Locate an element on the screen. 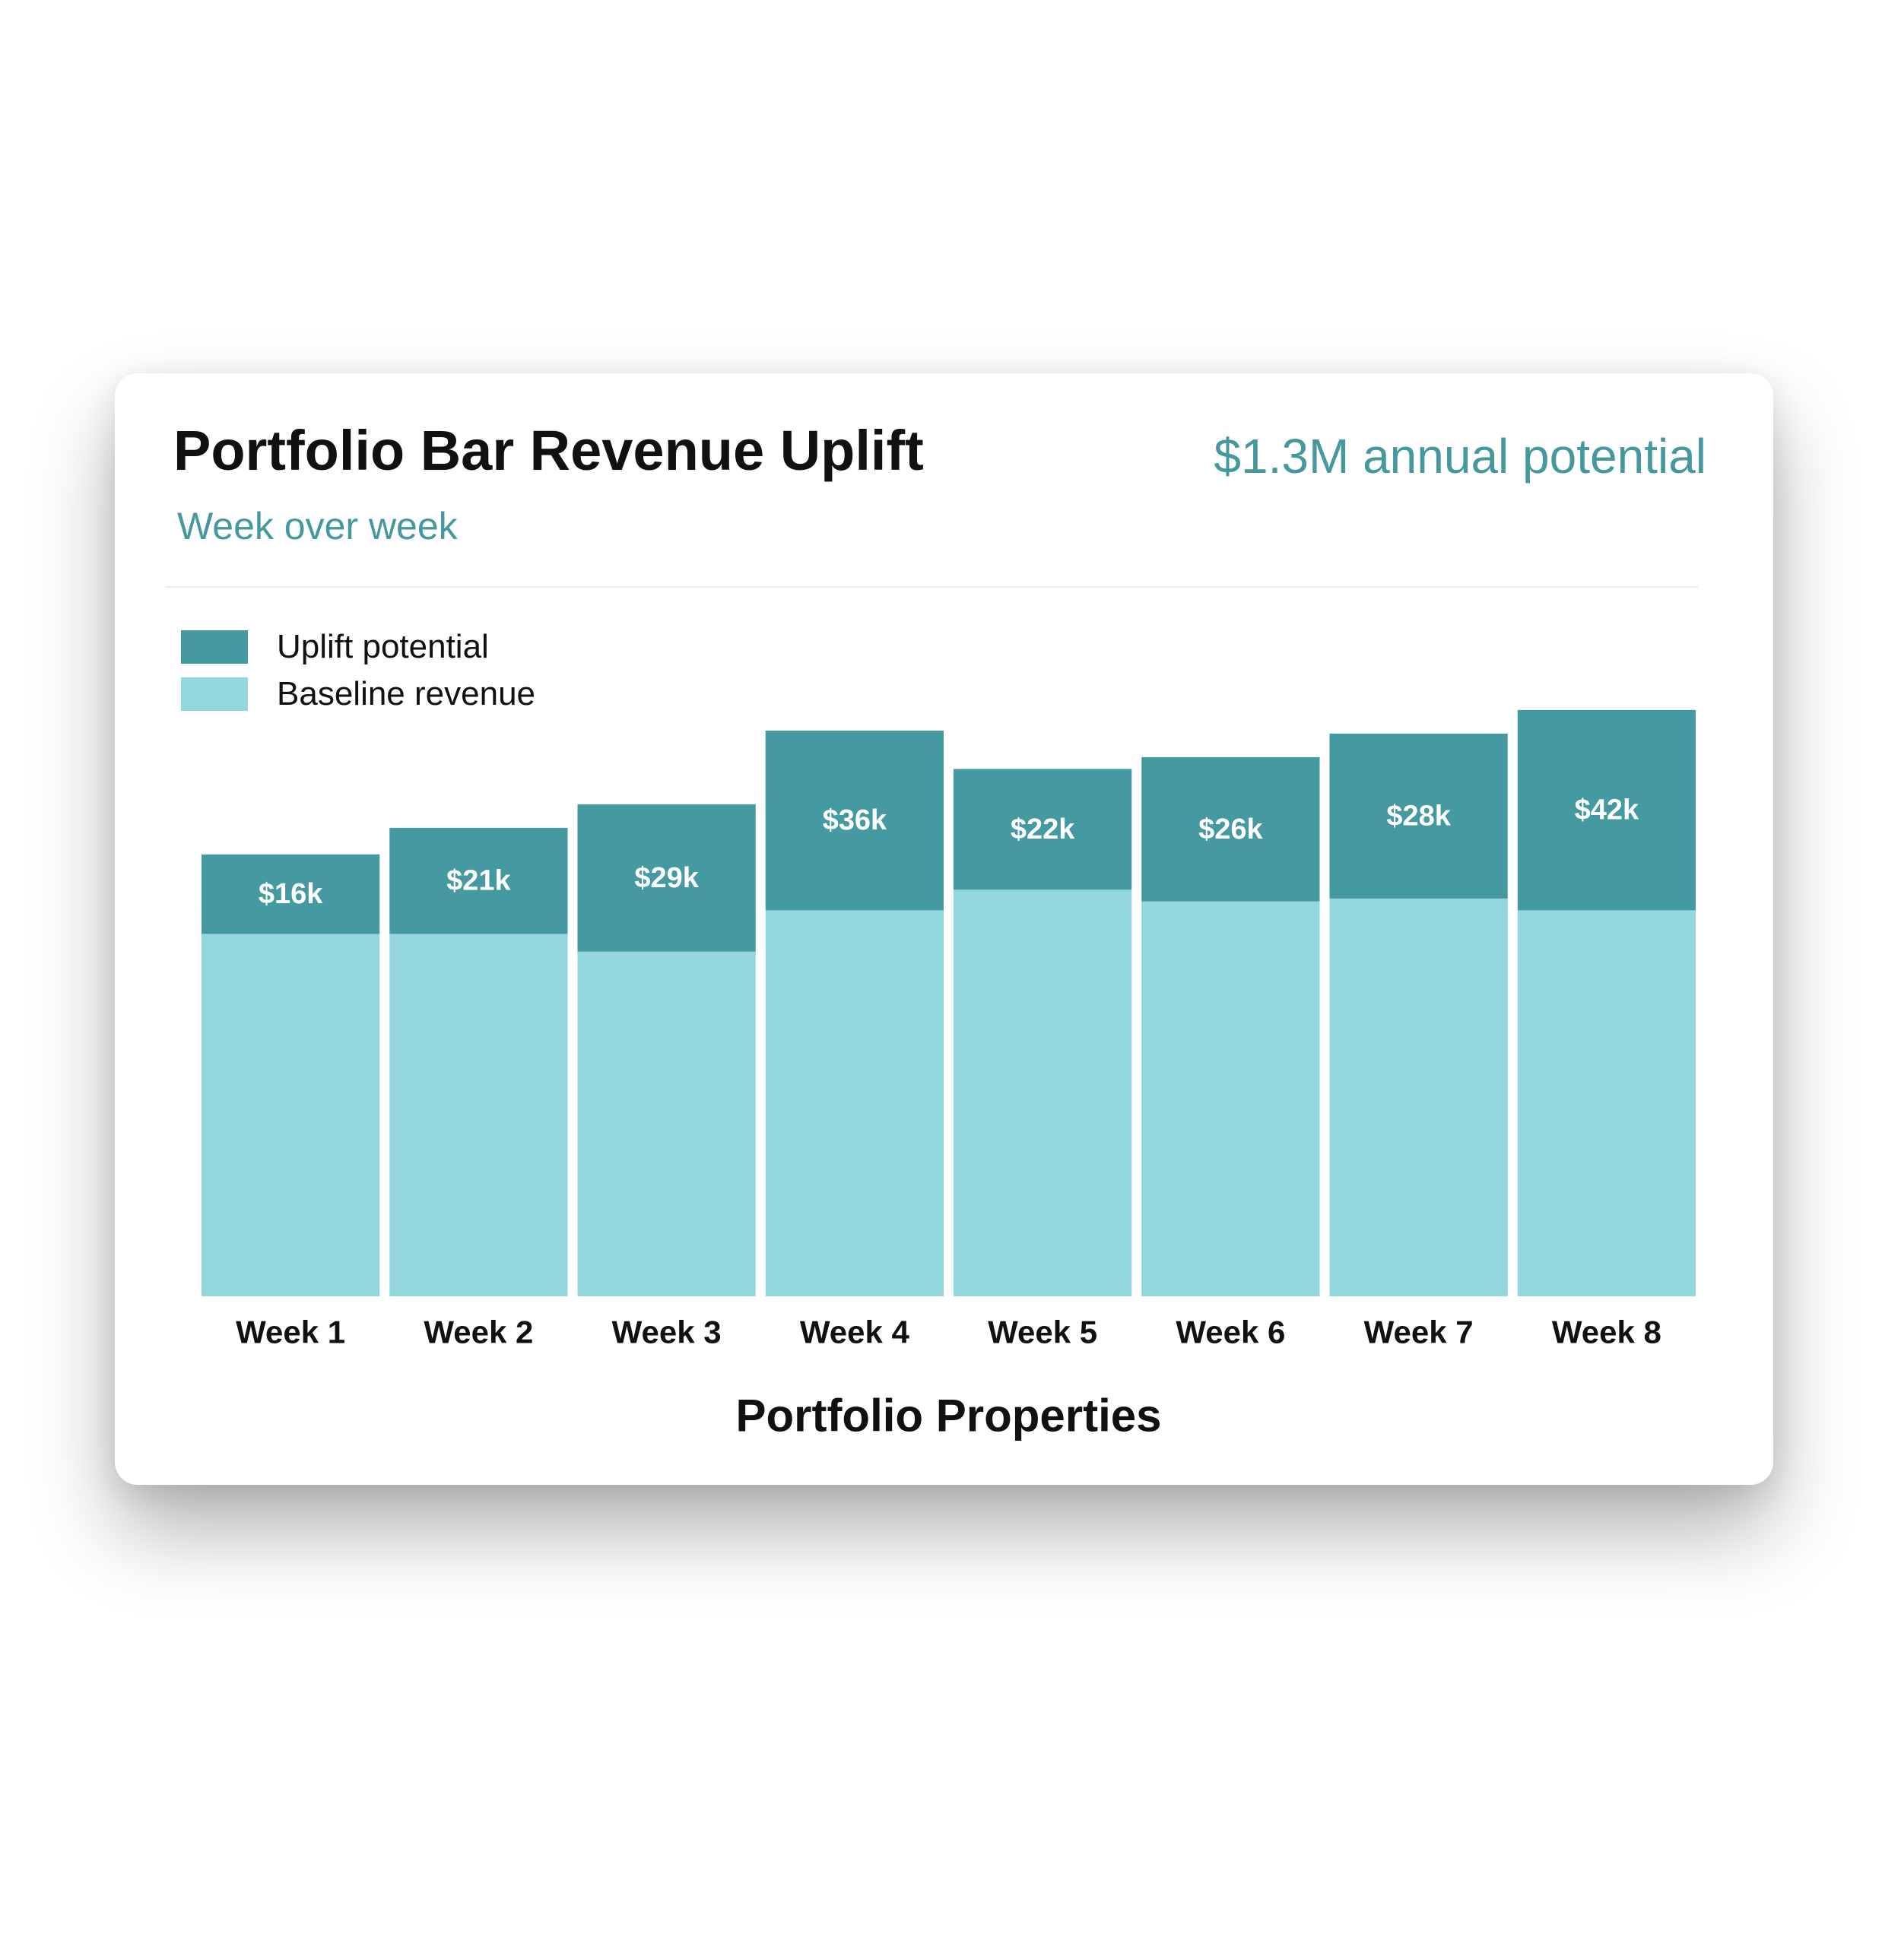 This screenshot has width=1901, height=1960. x-tick-label-week-2: Week 2 is located at coordinates (478, 1332).